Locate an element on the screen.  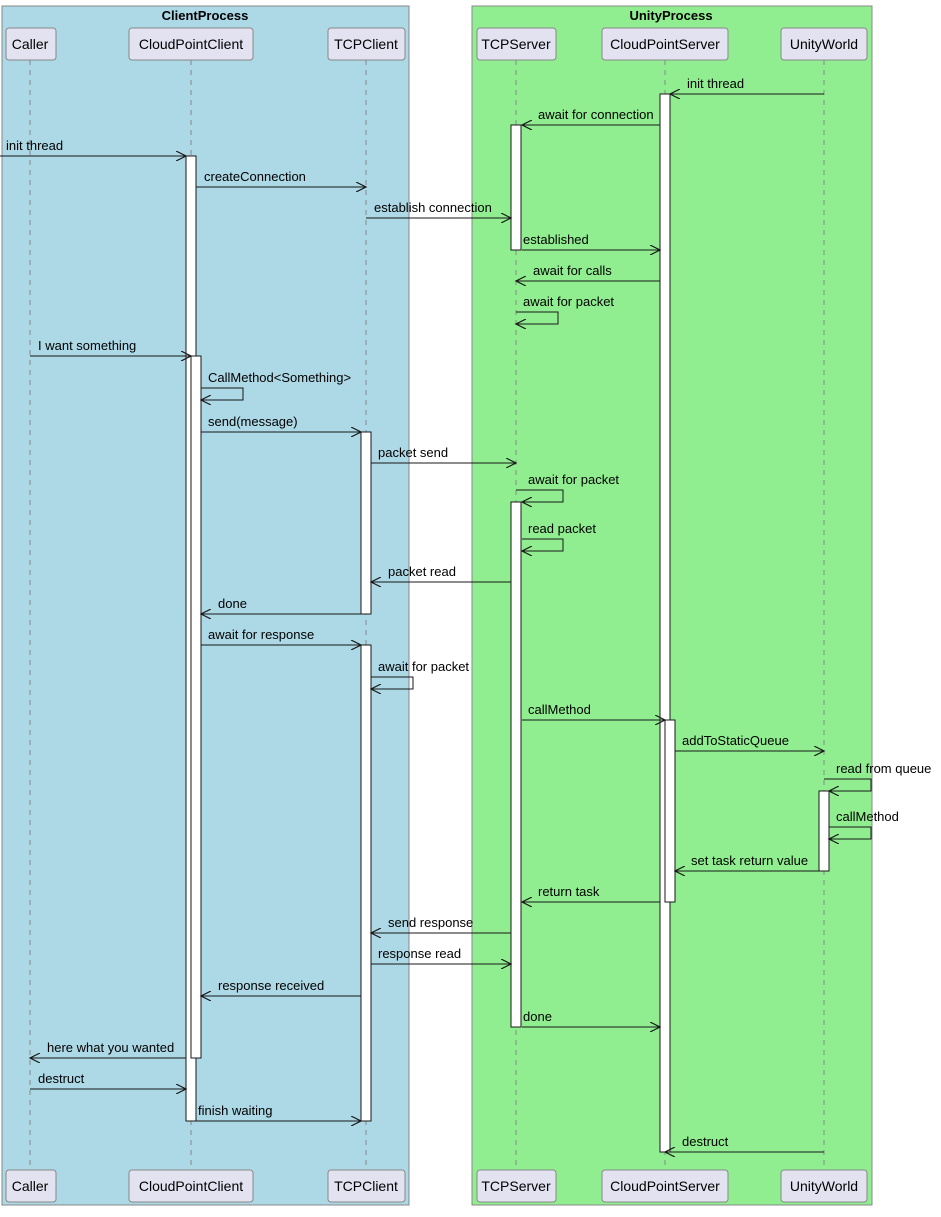
message-label: I want something is located at coordinates (87, 345).